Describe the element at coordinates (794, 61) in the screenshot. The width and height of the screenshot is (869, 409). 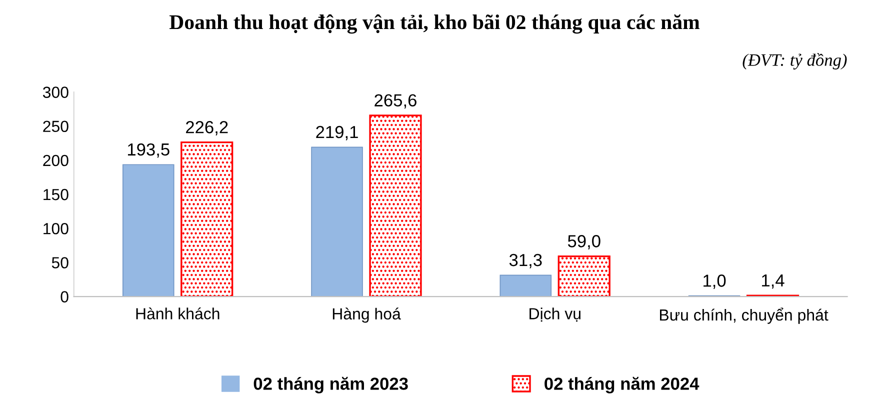
I see `chart-subtitle: (ĐVT: tỷ đồng)` at that location.